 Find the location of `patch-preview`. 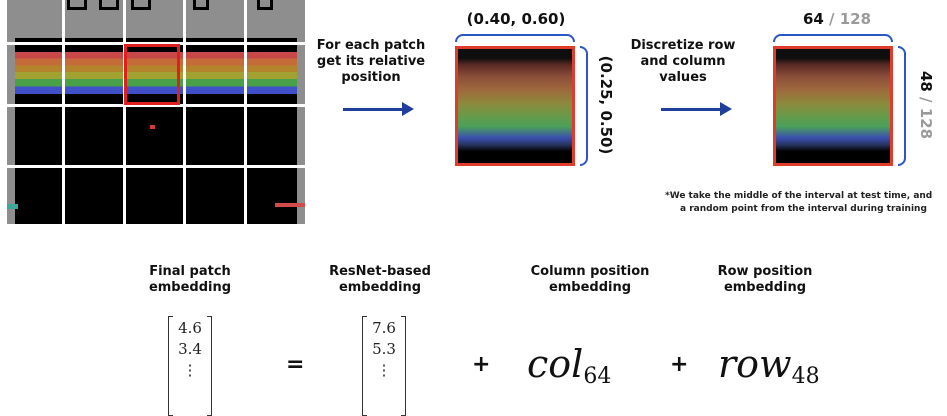

patch-preview is located at coordinates (515, 106).